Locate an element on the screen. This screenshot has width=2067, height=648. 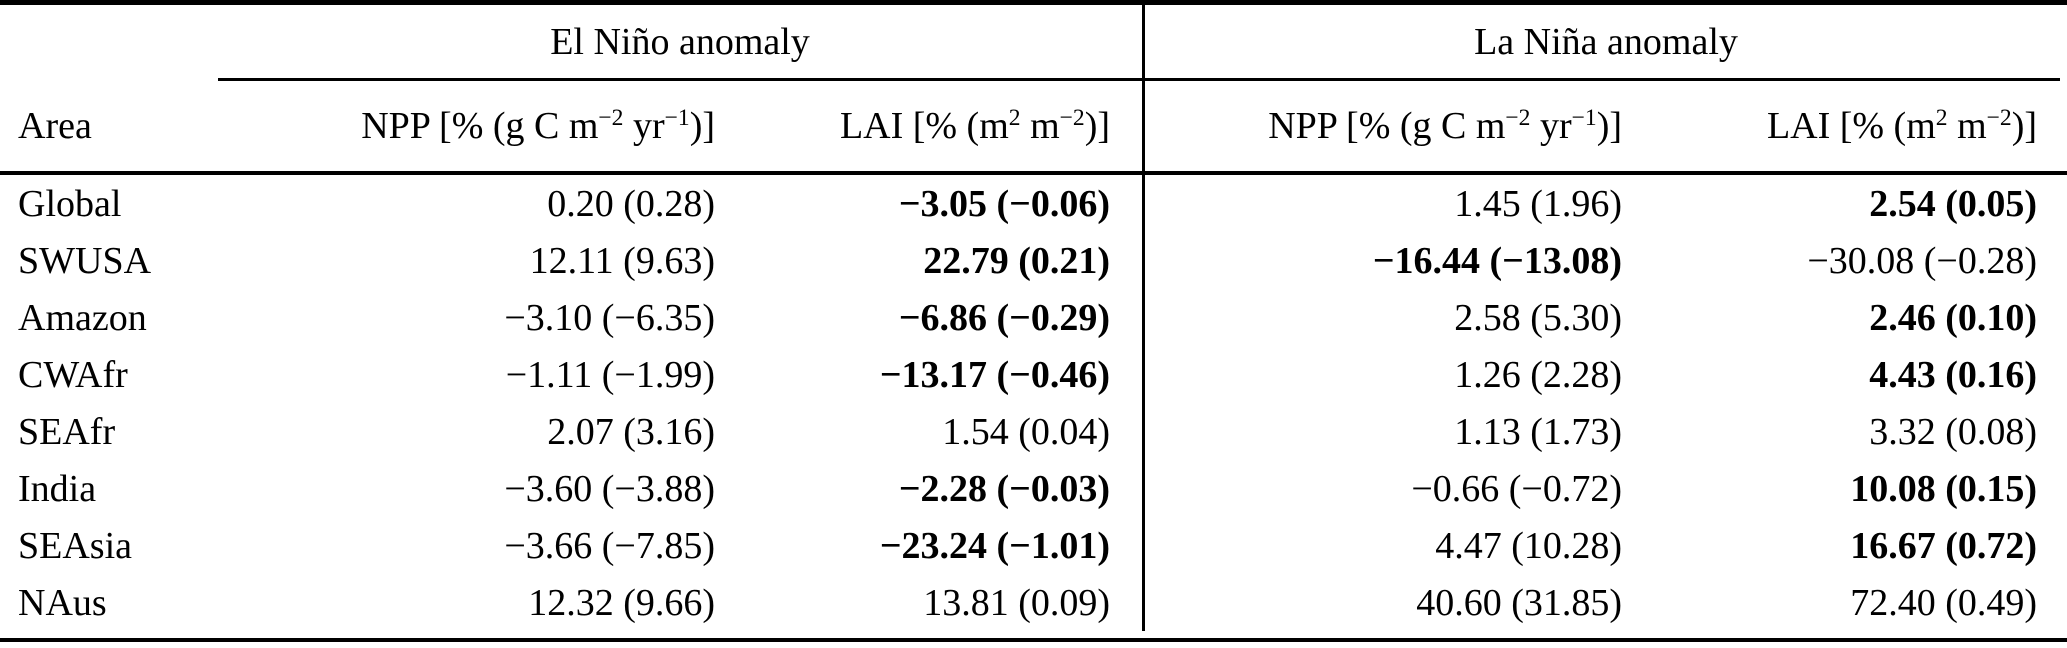
column-header-npp-elnino: NPP [% (g C m−2 yr−1)] is located at coordinates (481, 126).